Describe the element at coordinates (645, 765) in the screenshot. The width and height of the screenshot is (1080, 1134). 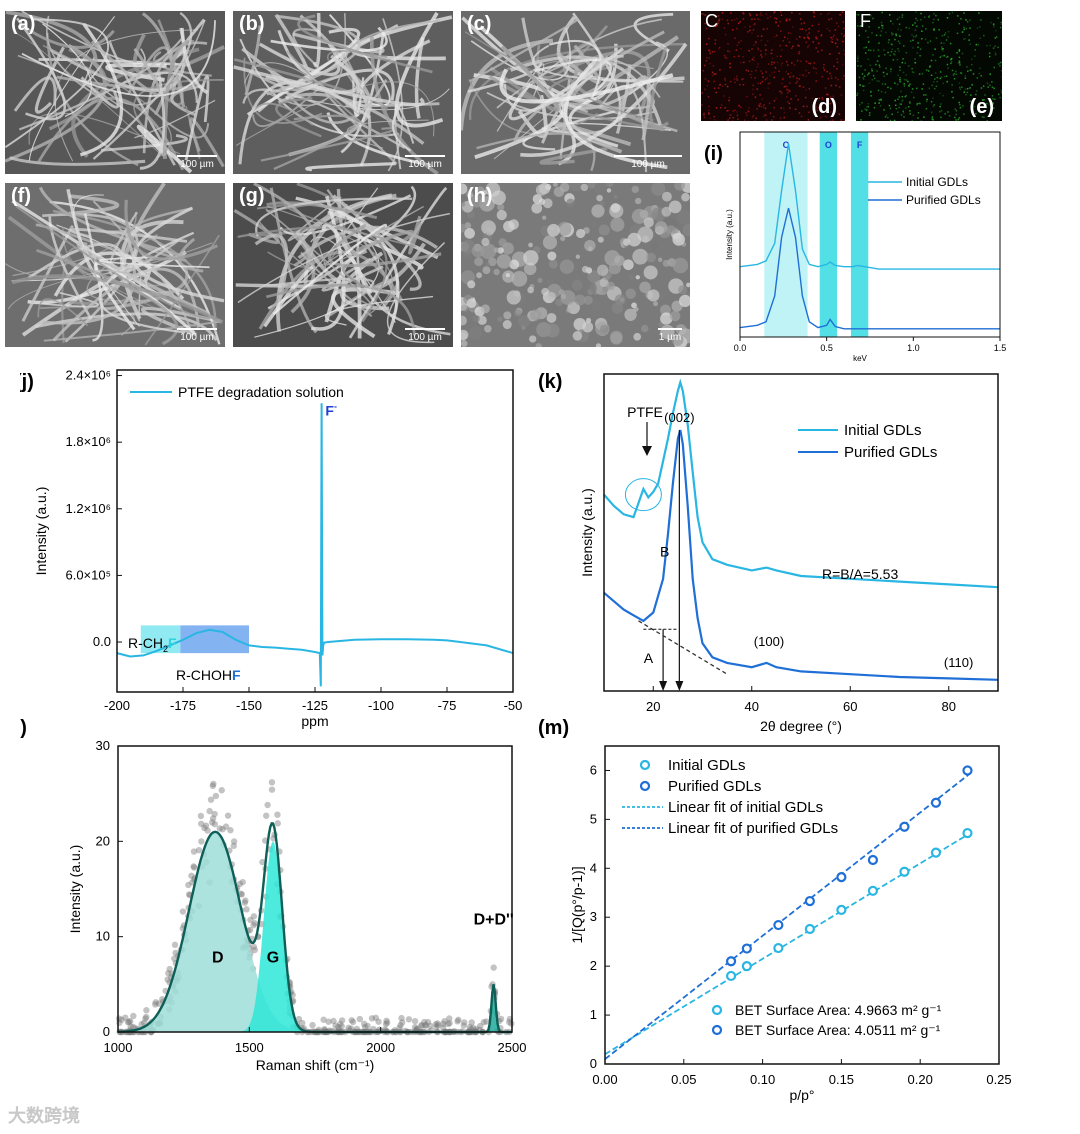
I see `legend-marker` at that location.